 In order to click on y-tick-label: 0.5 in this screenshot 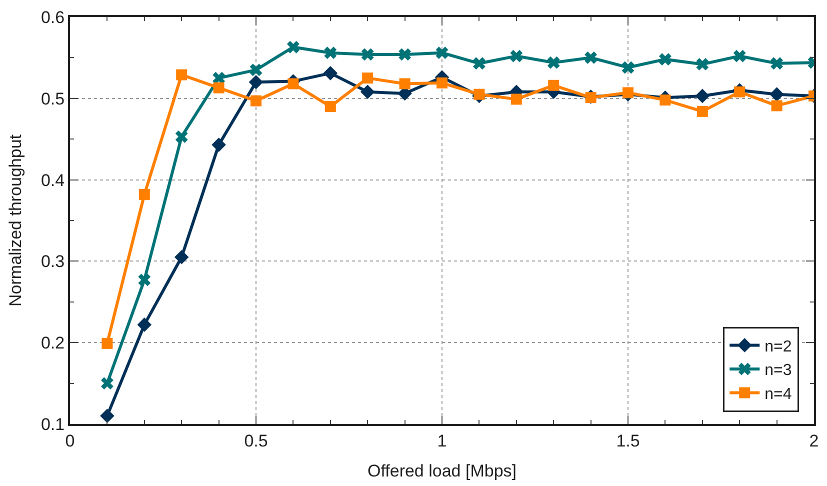, I will do `click(52, 98)`.